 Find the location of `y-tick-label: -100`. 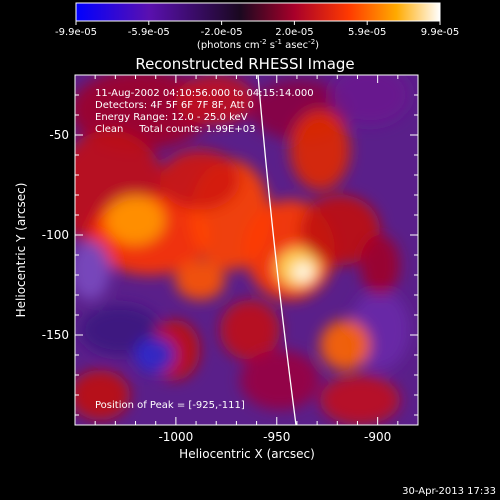

y-tick-label: -100 is located at coordinates (55, 235).